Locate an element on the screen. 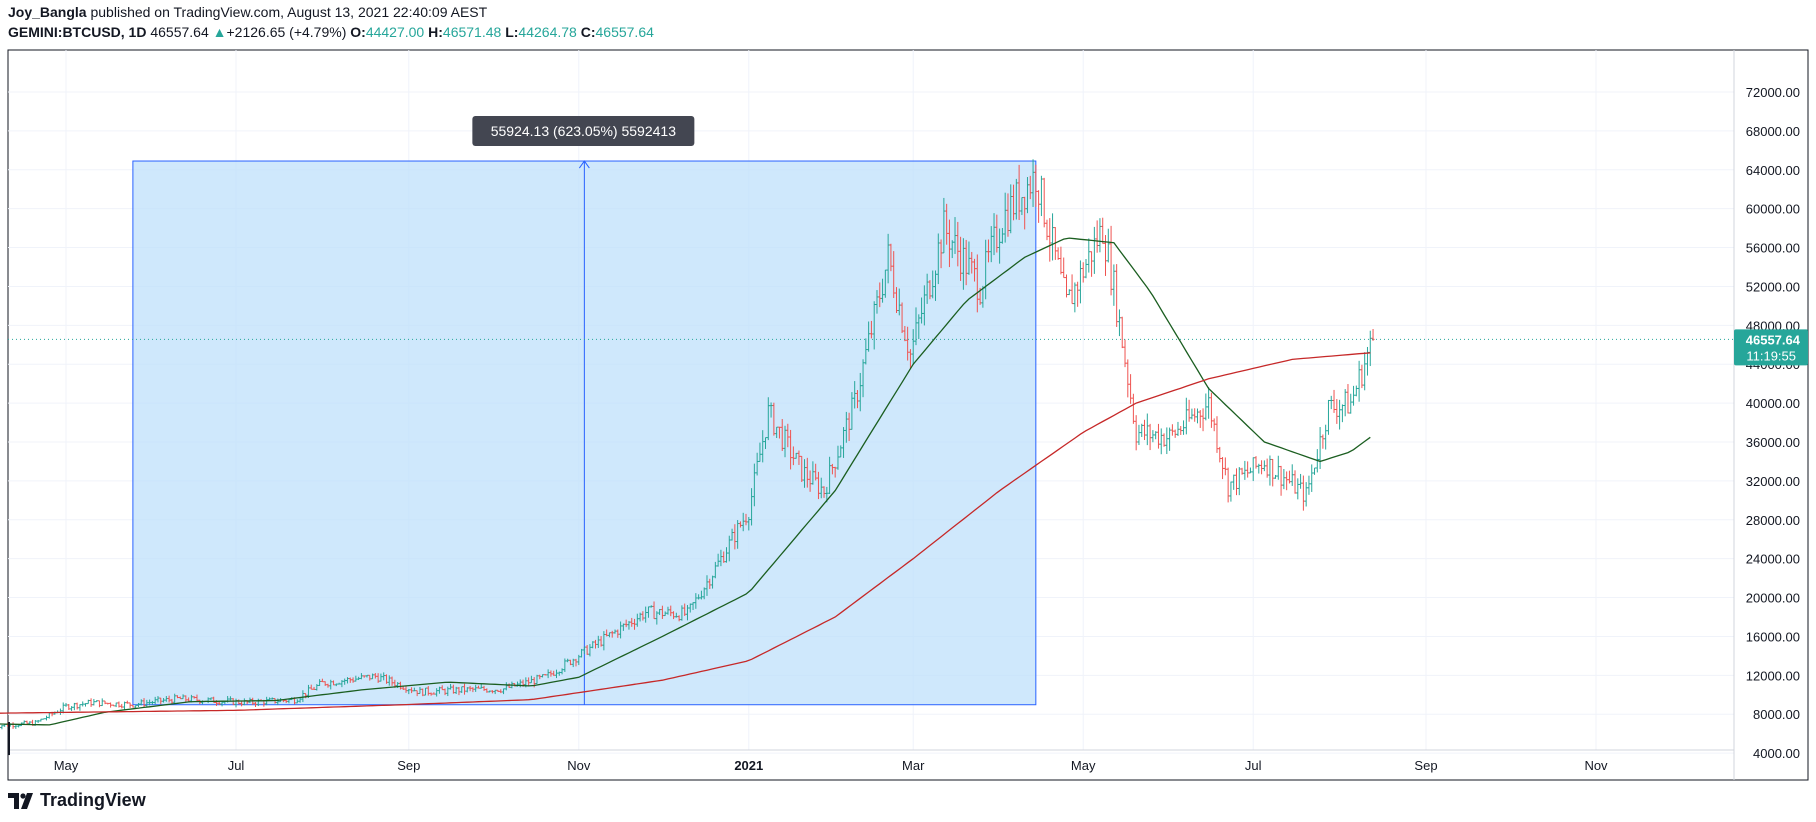 This screenshot has width=1816, height=822. y-tick-label: 28000.00 is located at coordinates (1773, 520).